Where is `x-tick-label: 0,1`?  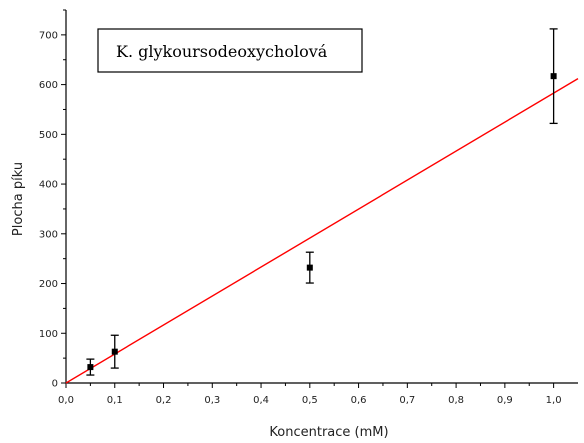
x-tick-label: 0,1 is located at coordinates (115, 400).